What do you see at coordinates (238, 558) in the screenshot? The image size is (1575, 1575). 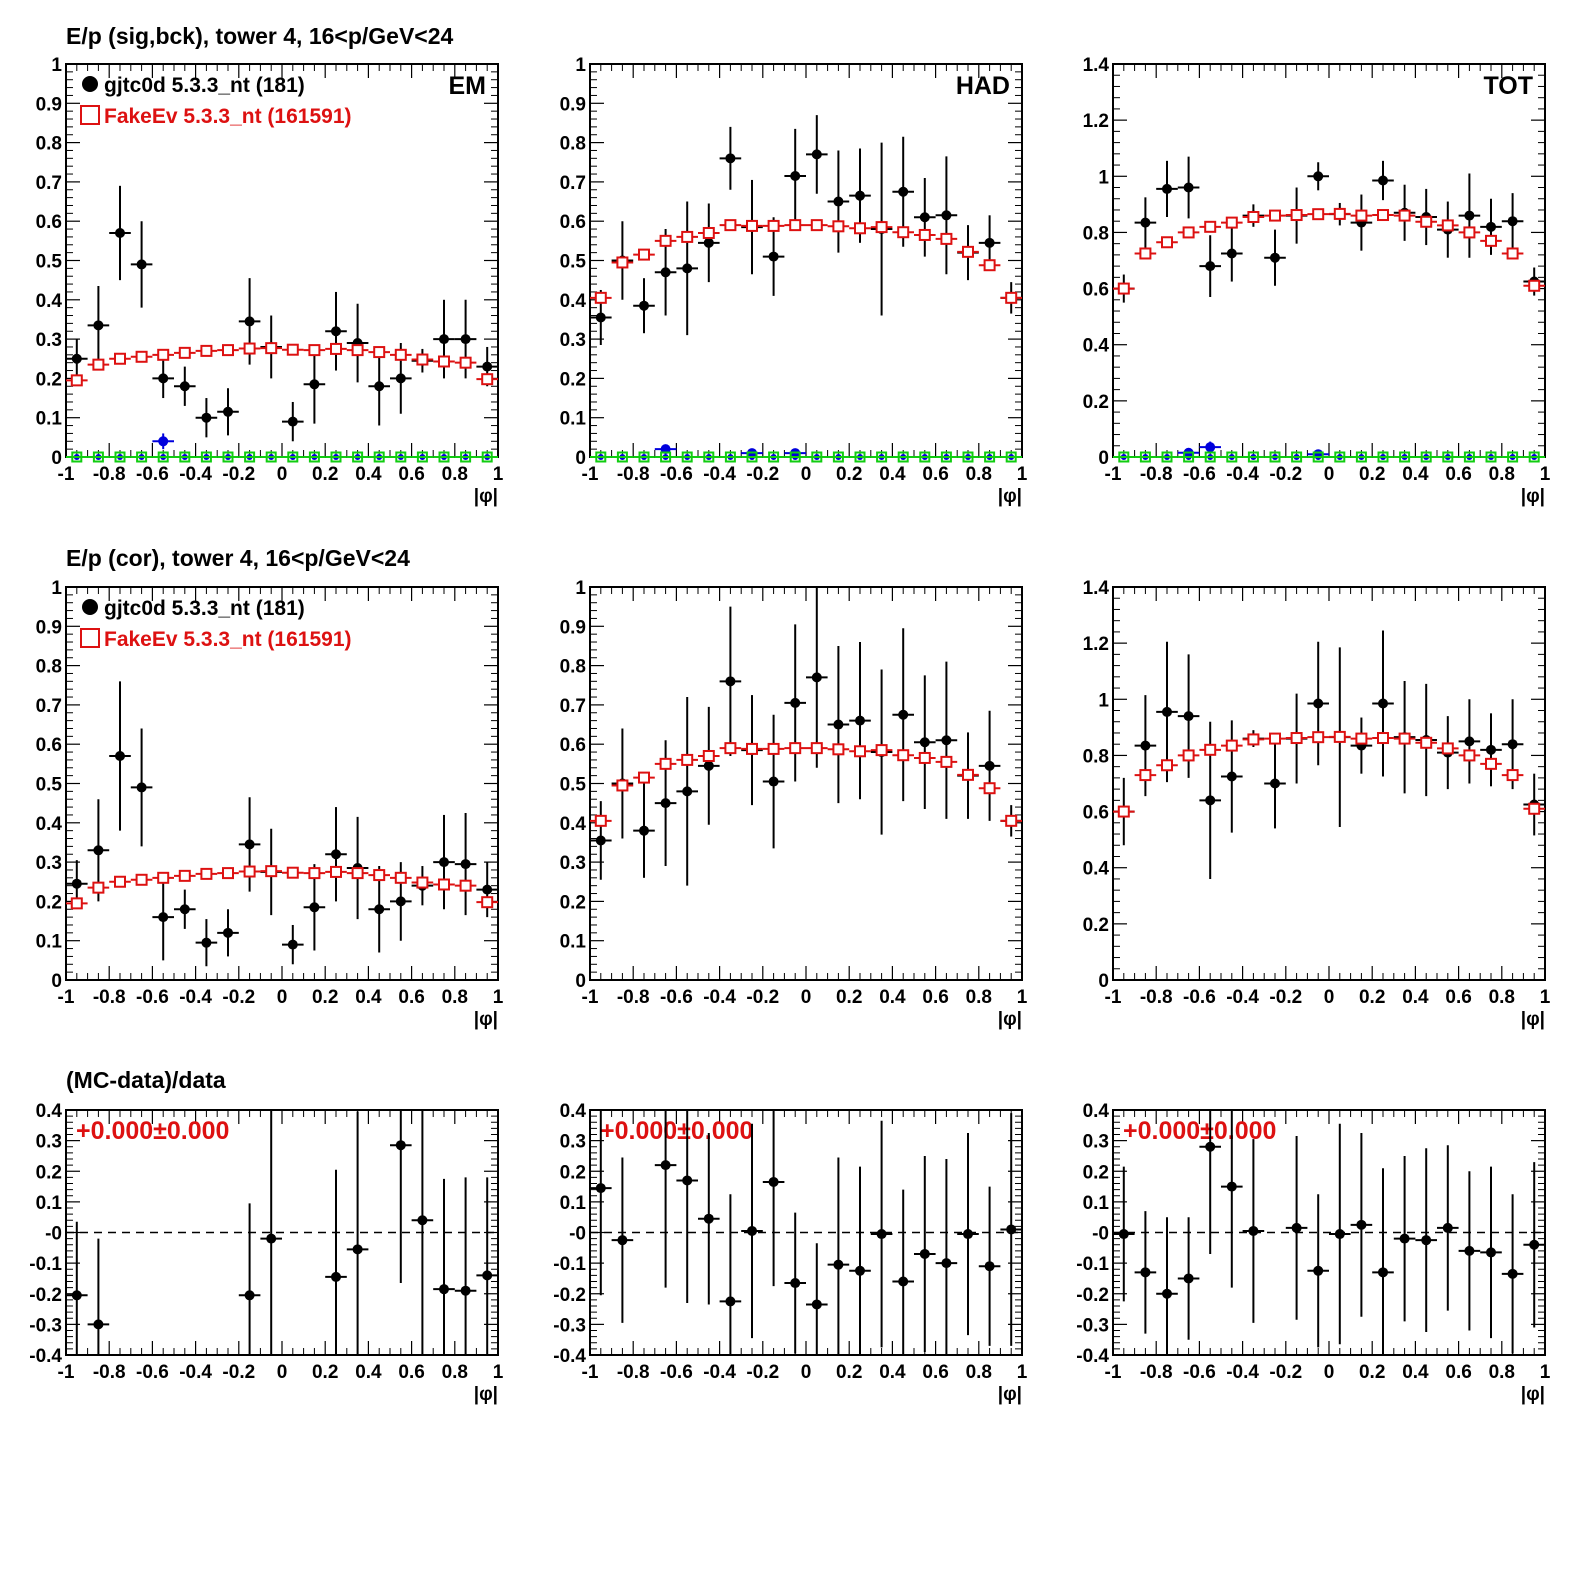 I see `row-title-cor: E/p (cor), tower 4, 16<p/GeV<24` at bounding box center [238, 558].